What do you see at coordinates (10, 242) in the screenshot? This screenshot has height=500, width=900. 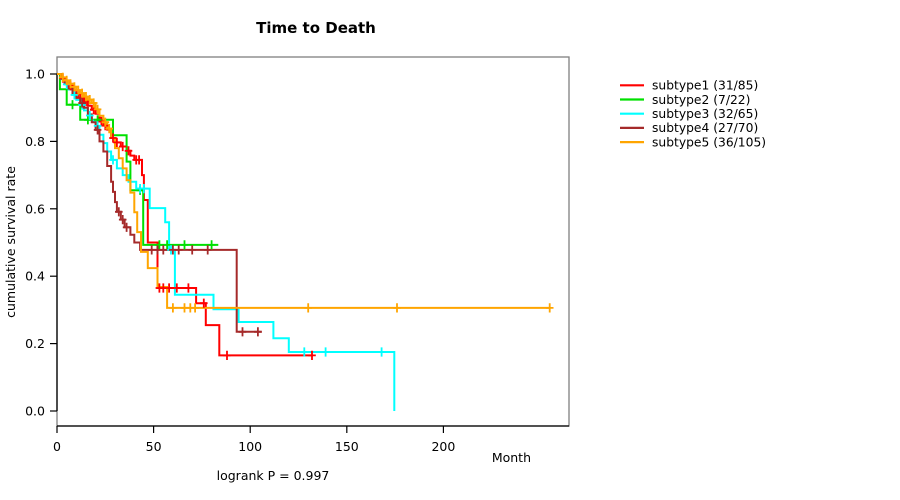 I see `y-axis-label: cumulative survival rate` at bounding box center [10, 242].